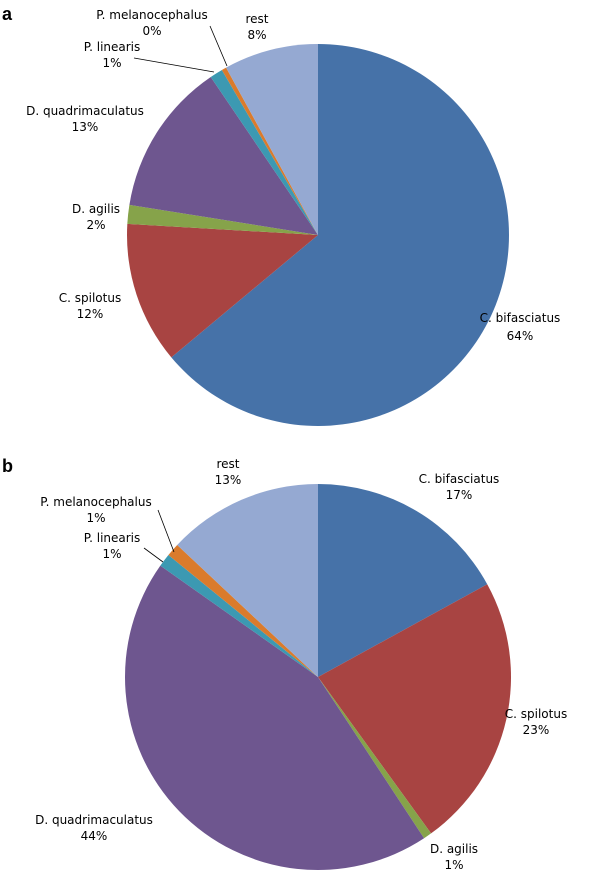  I want to click on pie-b-slice-p-melanocephalus, so click(243, 611).